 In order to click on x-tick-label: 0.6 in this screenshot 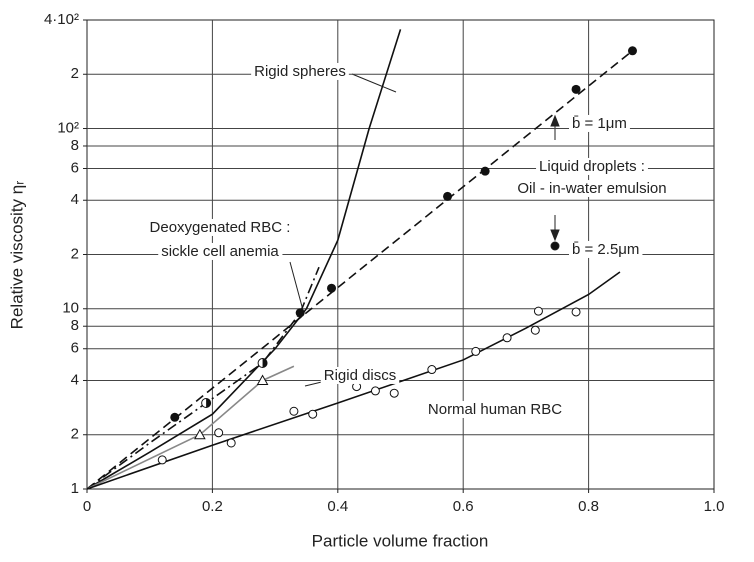, I will do `click(463, 506)`.